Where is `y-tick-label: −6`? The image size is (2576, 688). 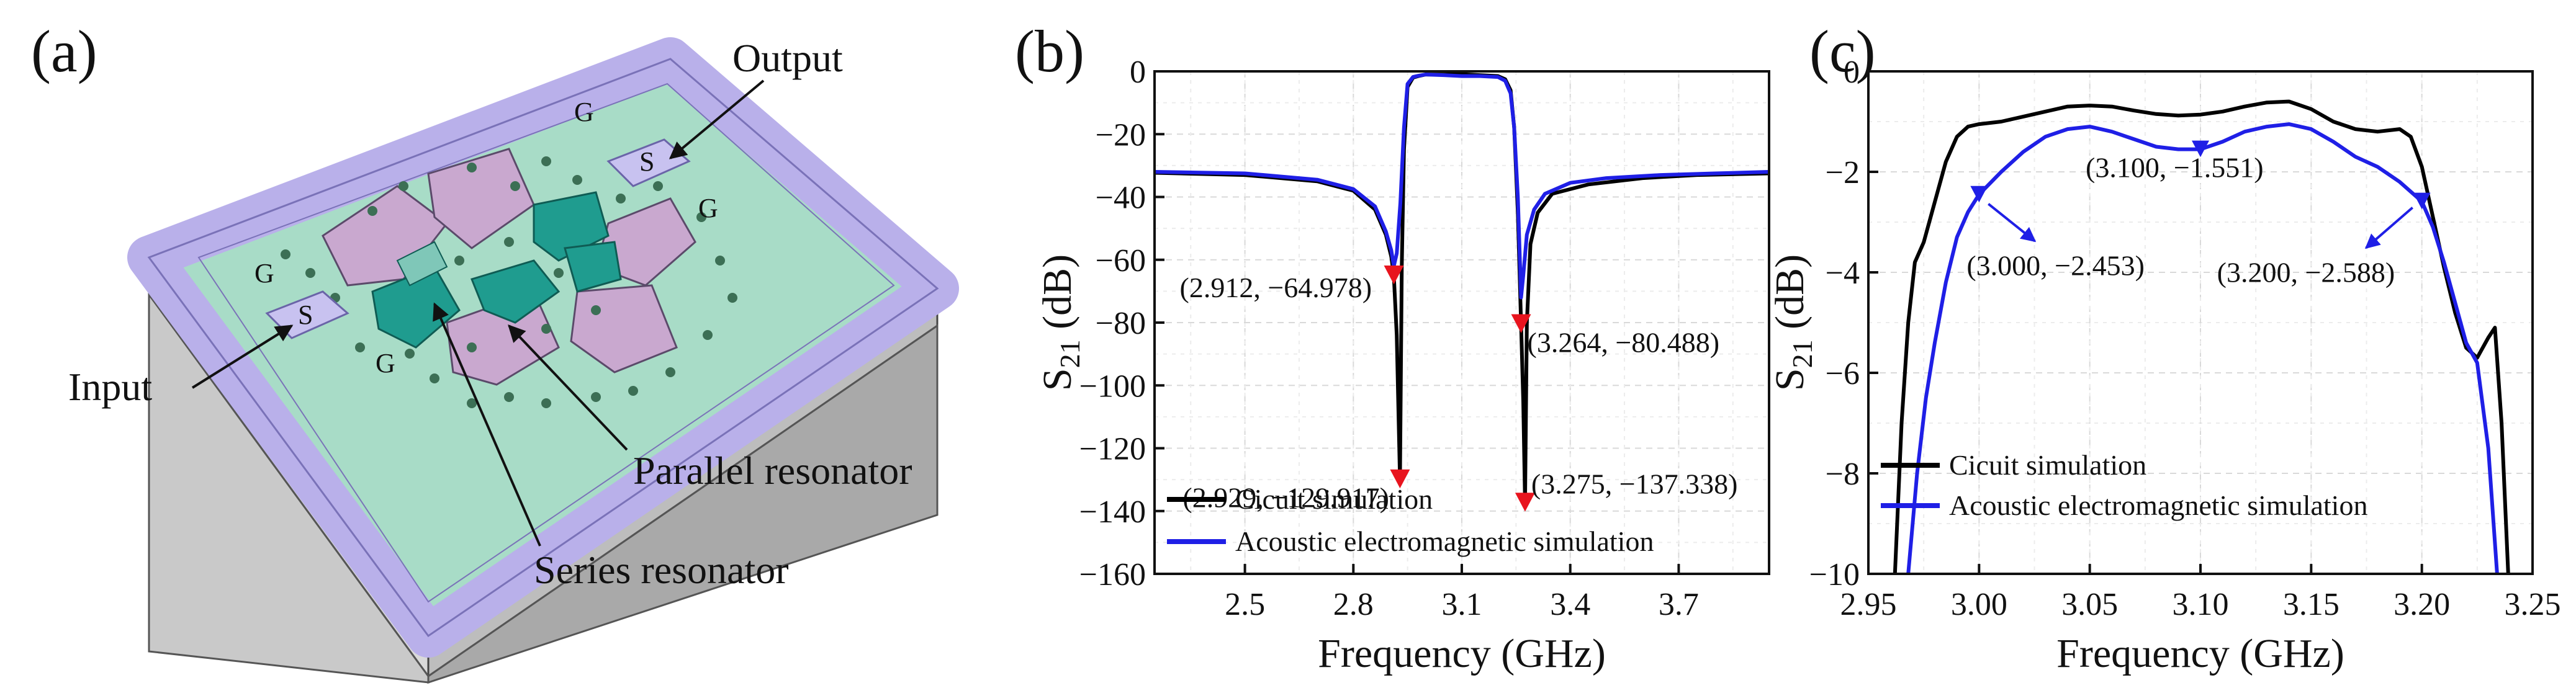
y-tick-label: −6 is located at coordinates (1843, 373).